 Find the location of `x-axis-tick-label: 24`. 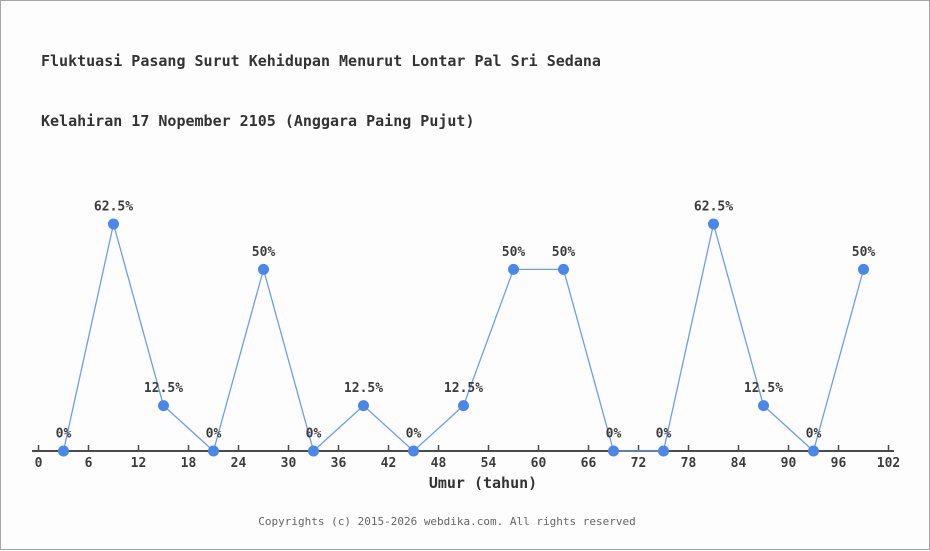

x-axis-tick-label: 24 is located at coordinates (239, 463).